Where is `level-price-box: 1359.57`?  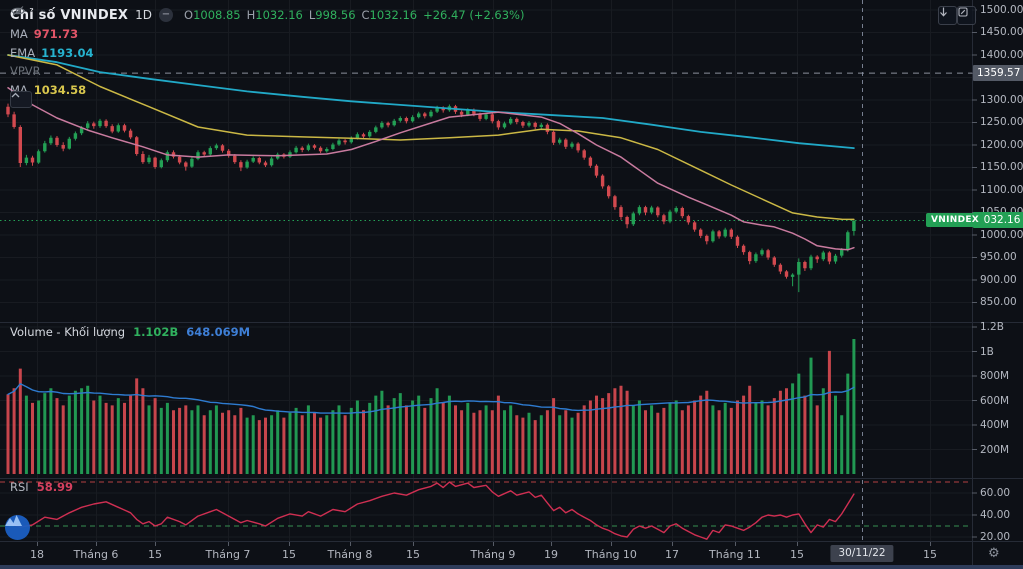
level-price-box: 1359.57 is located at coordinates (998, 73).